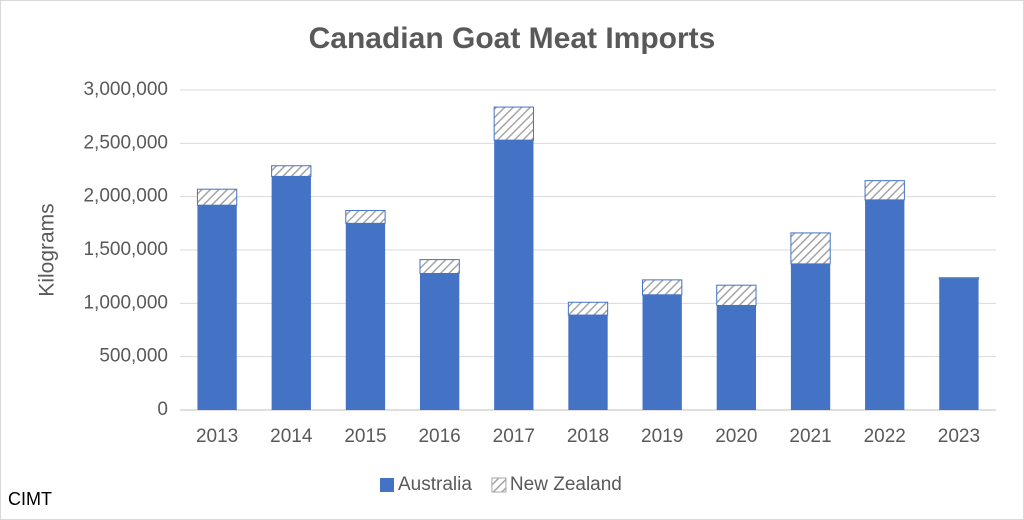 The image size is (1024, 520). Describe the element at coordinates (125, 302) in the screenshot. I see `y-tick-label: 1,000,000` at that location.